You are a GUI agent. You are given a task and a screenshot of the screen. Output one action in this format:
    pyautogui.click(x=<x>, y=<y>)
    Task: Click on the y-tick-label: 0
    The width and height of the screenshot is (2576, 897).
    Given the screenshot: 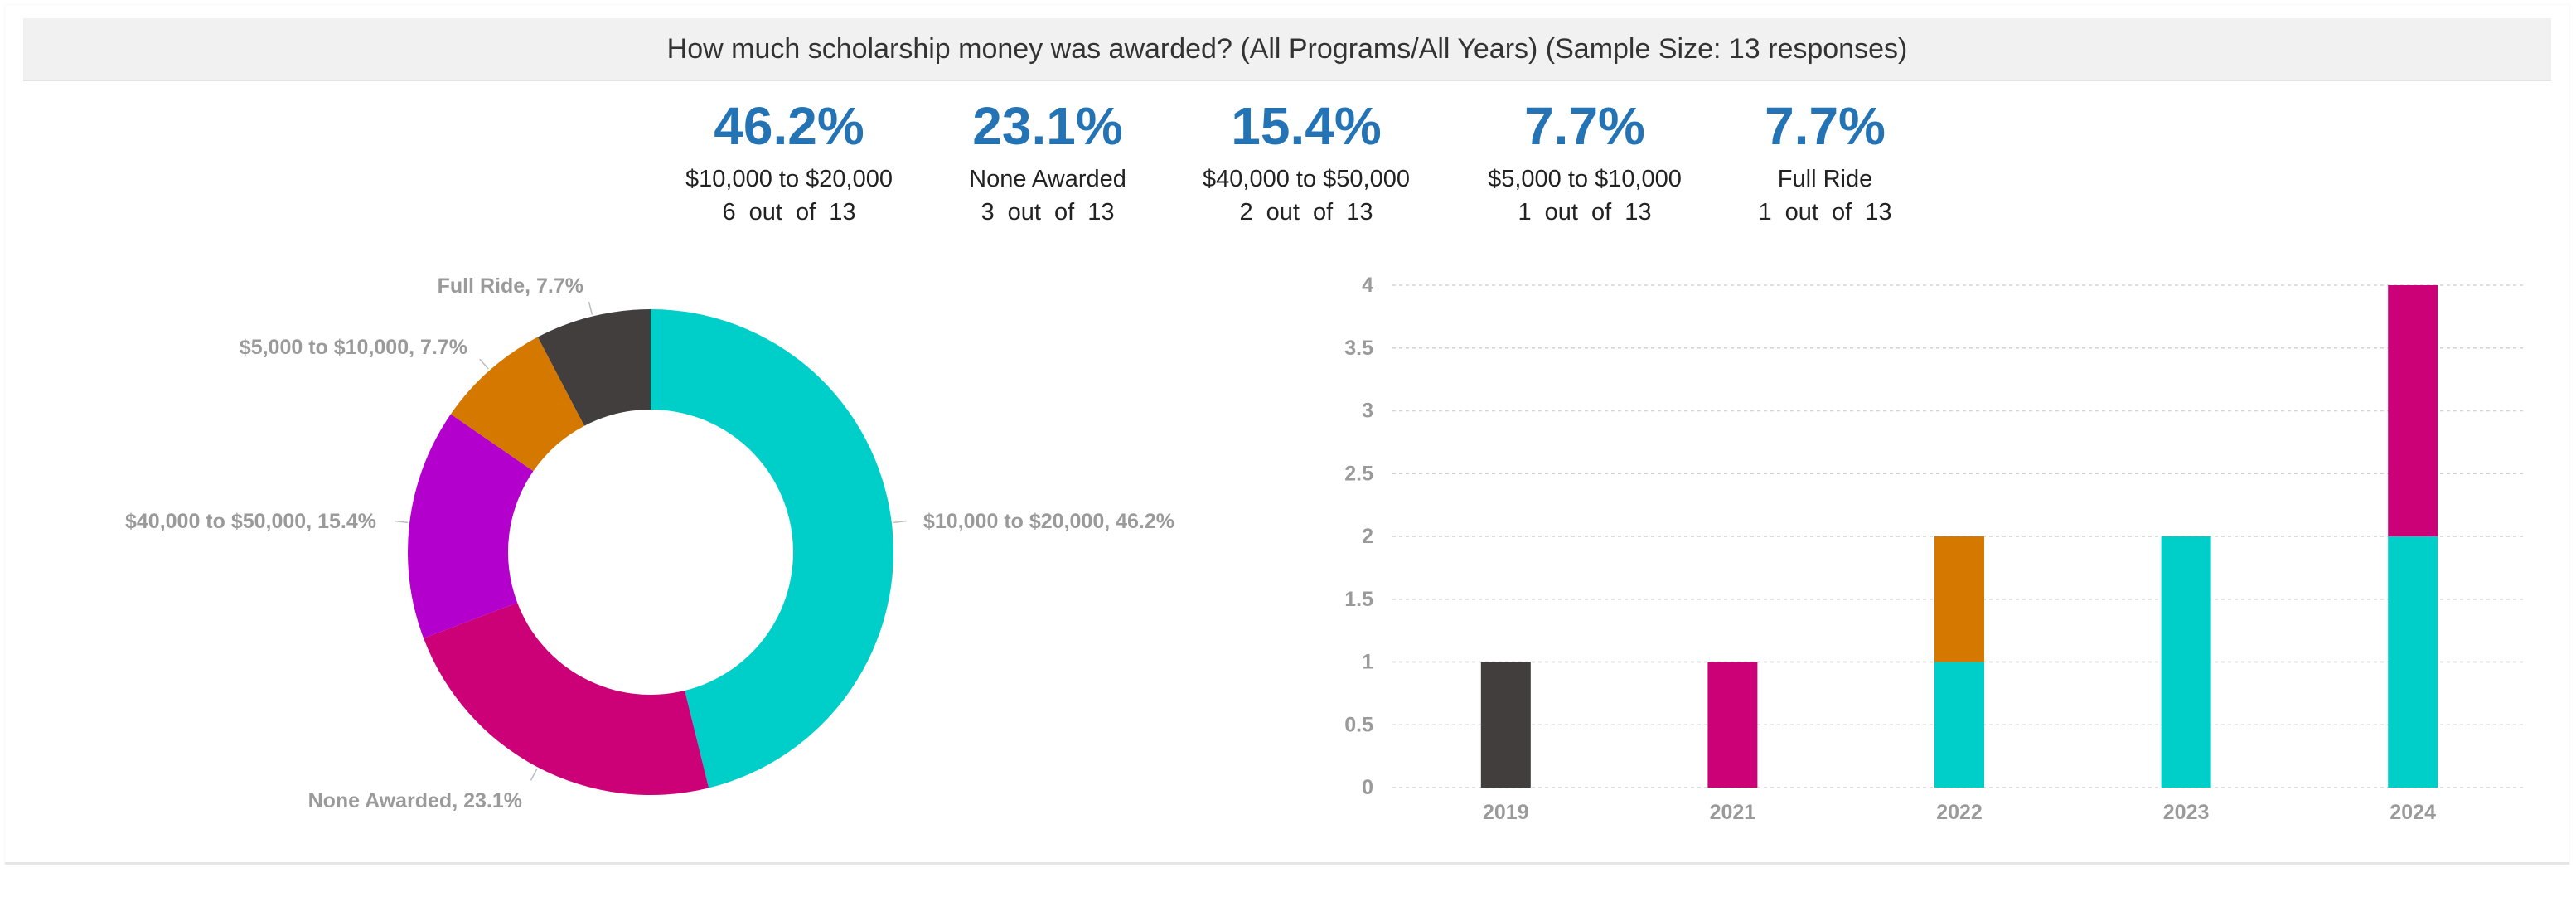 What is the action you would take?
    pyautogui.click(x=1367, y=787)
    